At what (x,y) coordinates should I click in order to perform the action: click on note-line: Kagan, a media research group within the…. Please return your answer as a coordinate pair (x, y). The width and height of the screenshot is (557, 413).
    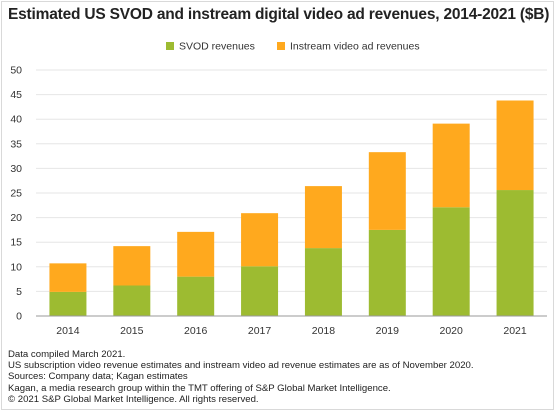
    Looking at the image, I should click on (199, 388).